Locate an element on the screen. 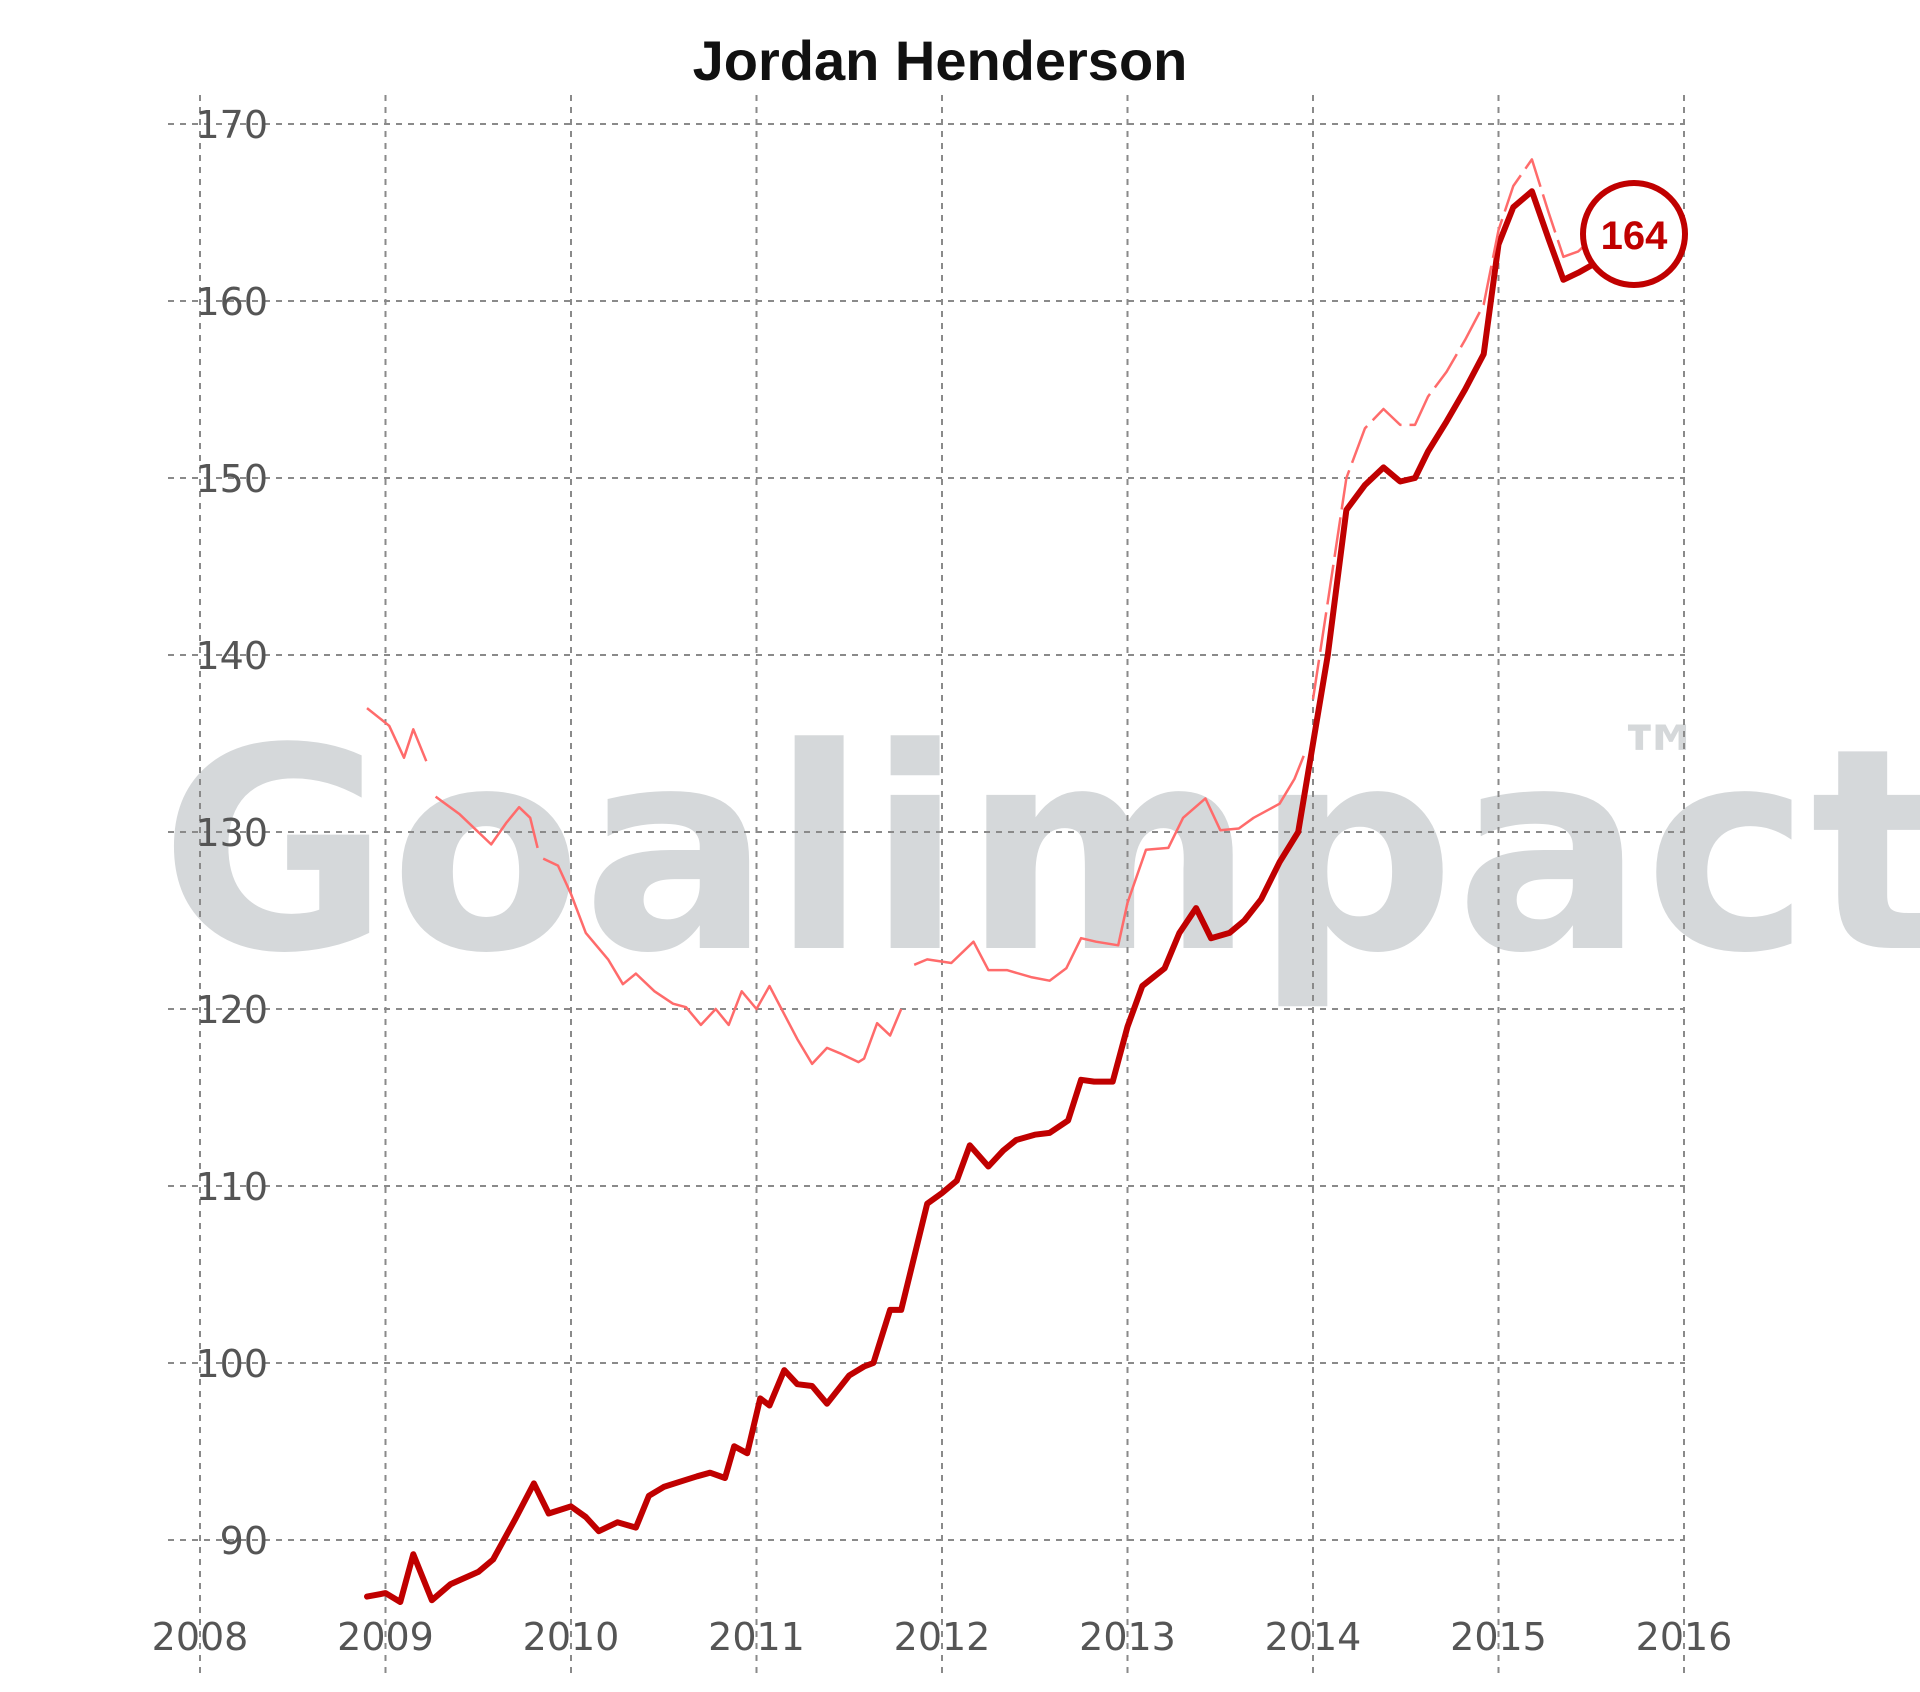 This screenshot has width=1920, height=1692. current-value-badge: 164 is located at coordinates (1634, 234).